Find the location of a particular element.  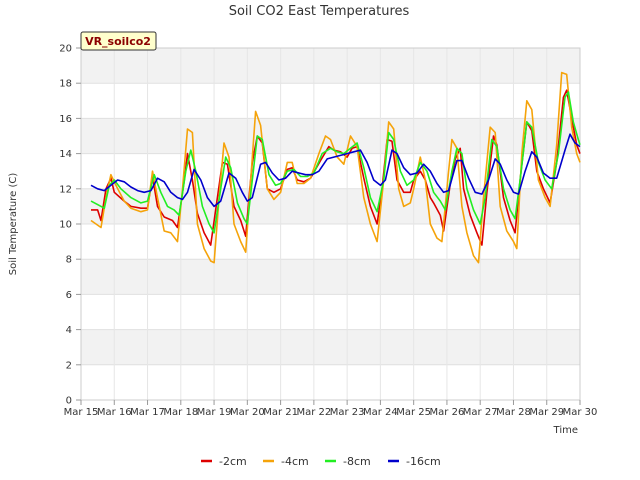

legend-label: -16cm is located at coordinates (423, 461).